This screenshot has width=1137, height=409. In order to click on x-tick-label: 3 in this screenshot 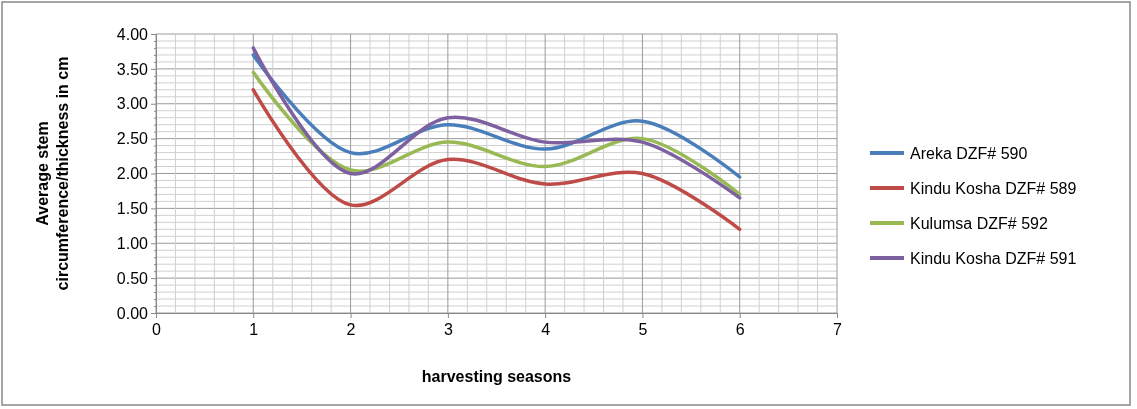, I will do `click(448, 330)`.